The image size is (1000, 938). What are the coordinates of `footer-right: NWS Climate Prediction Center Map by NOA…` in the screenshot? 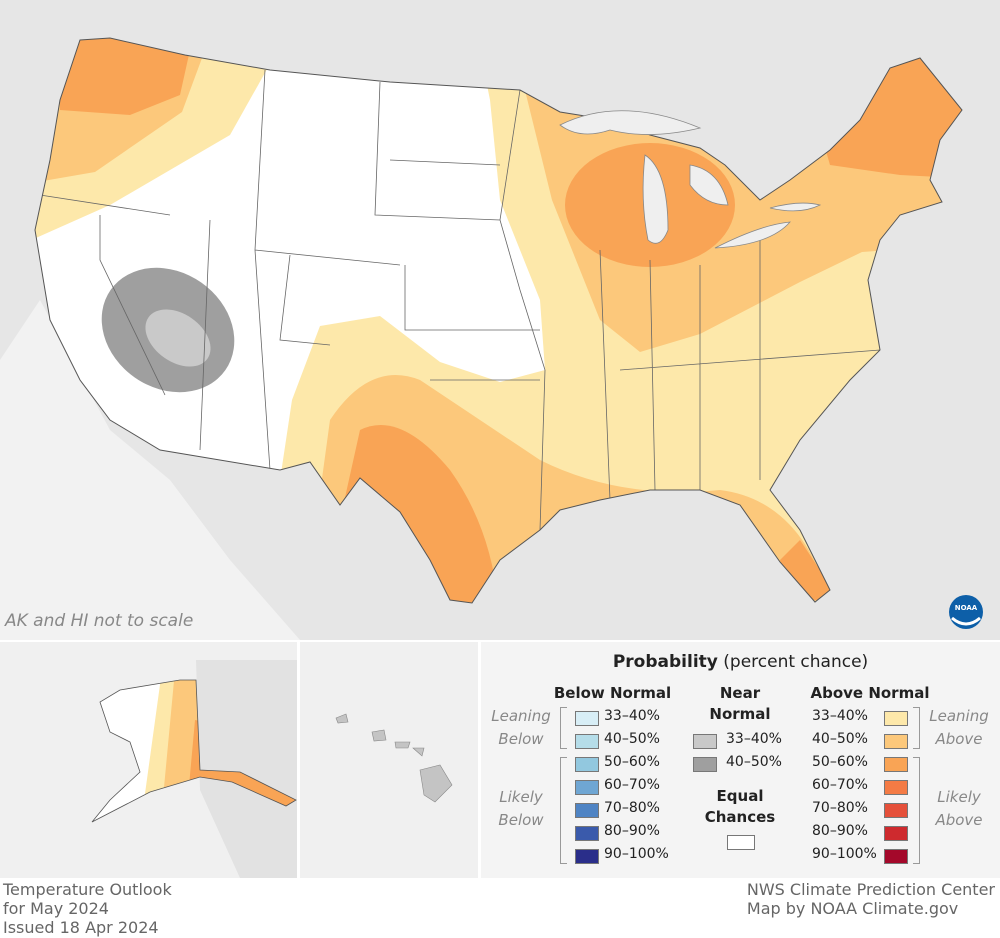 It's located at (871, 899).